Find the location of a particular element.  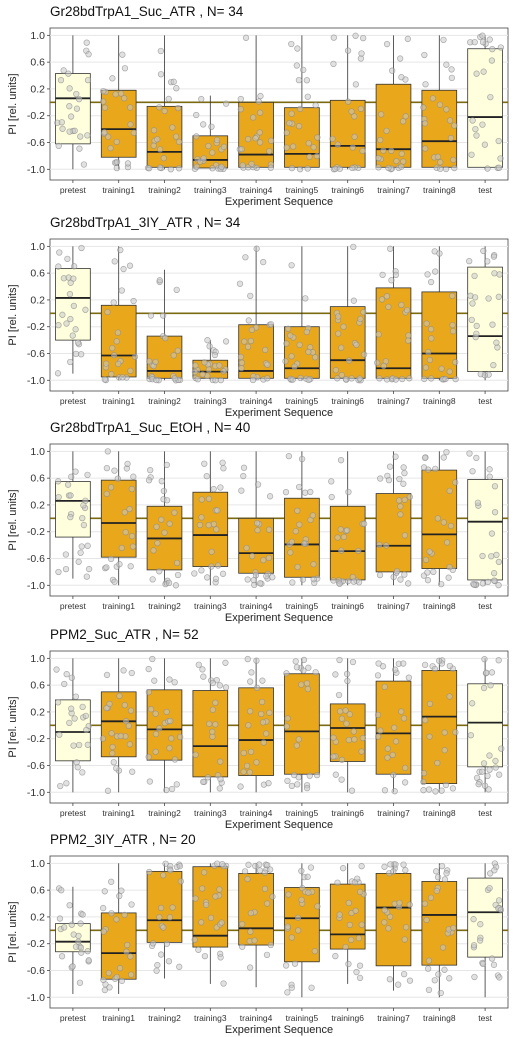

x-tick-label: training1 is located at coordinates (118, 190).